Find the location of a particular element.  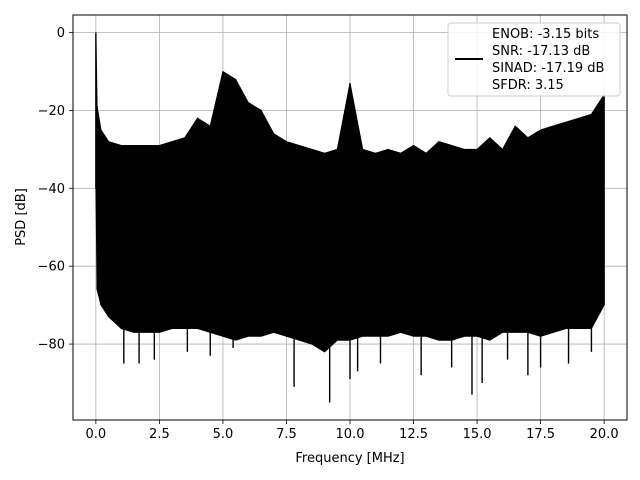

legend-box is located at coordinates (534, 59).